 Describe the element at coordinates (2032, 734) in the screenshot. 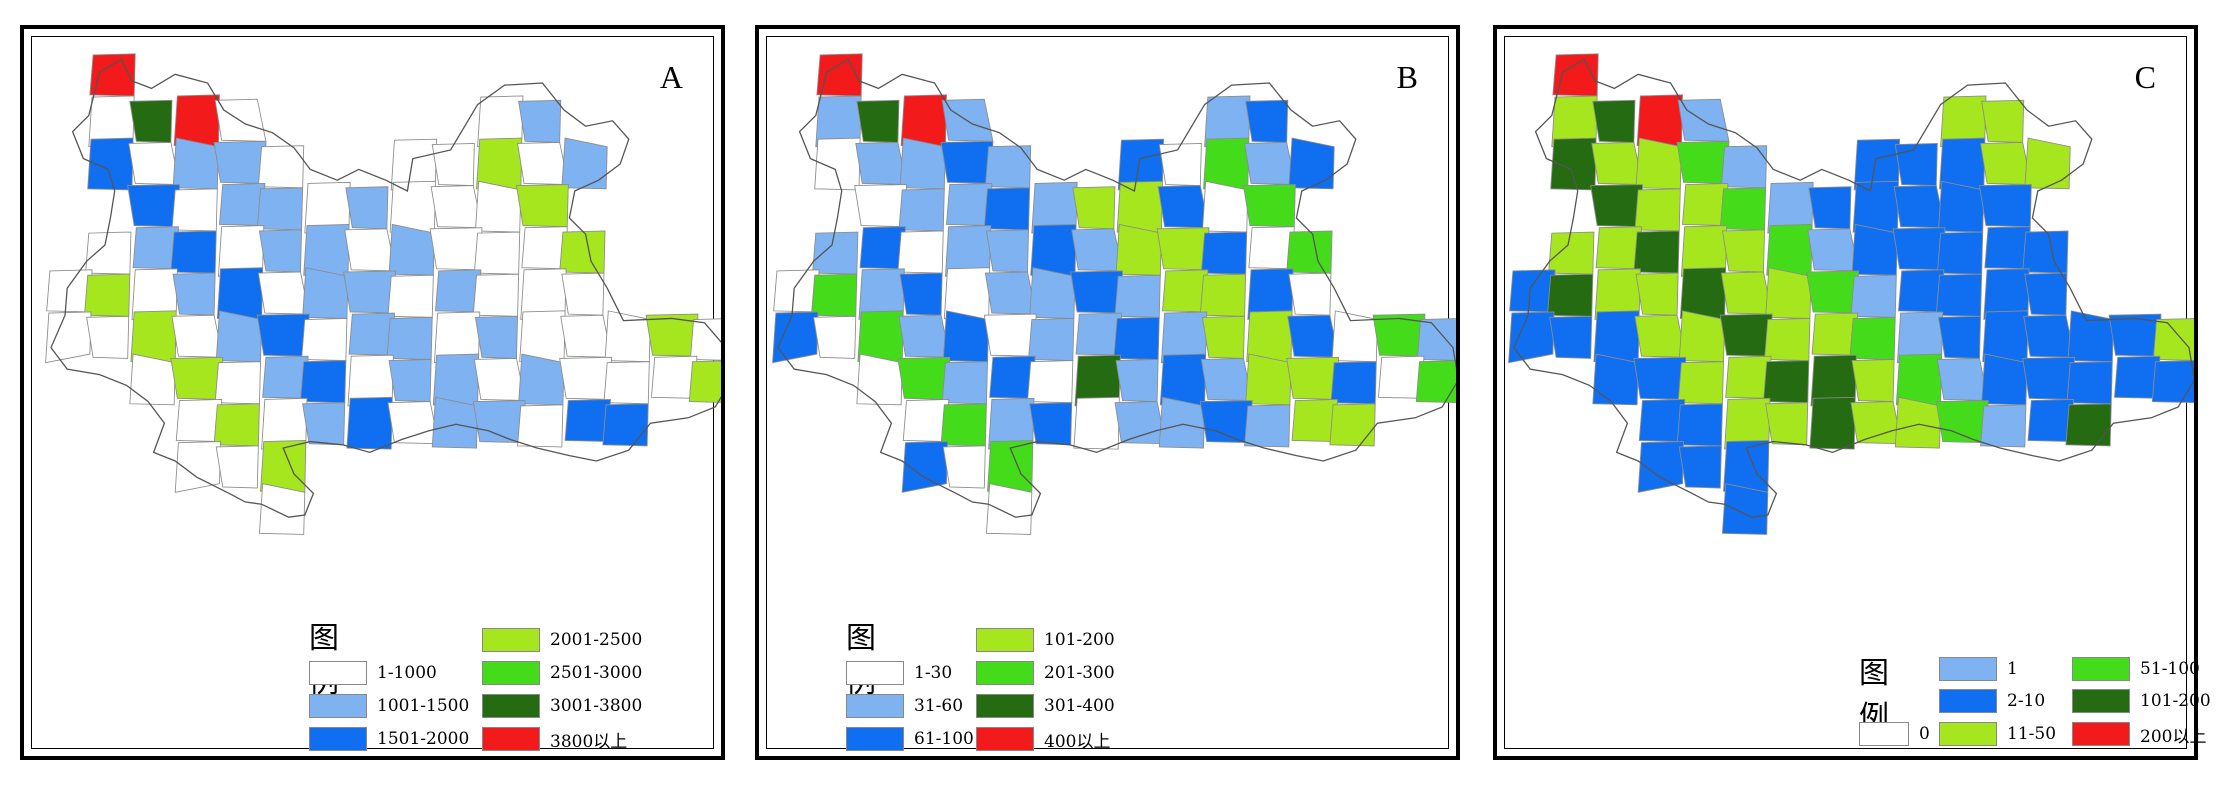

I see `legend-label: 11-50` at that location.